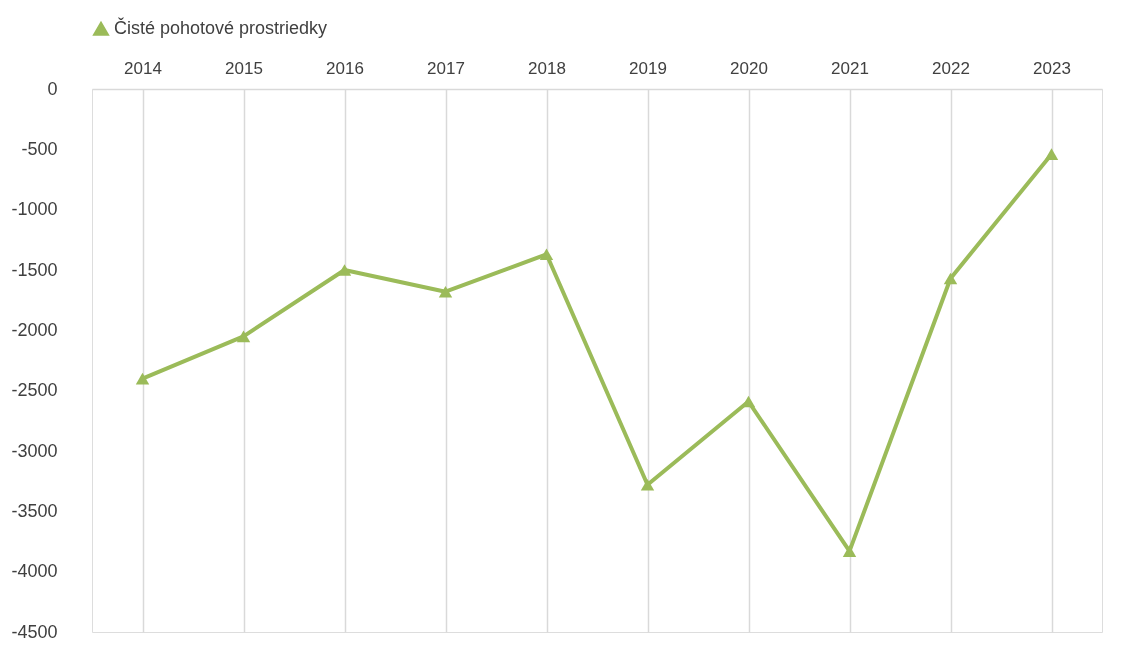  Describe the element at coordinates (34, 631) in the screenshot. I see `y-tick-label: -4500` at that location.